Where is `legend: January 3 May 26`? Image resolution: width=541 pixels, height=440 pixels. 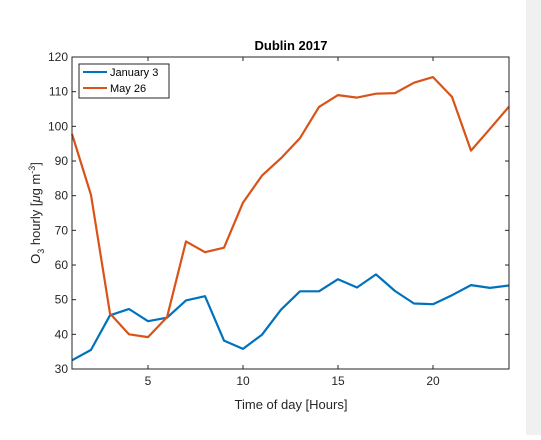 legend: January 3 May 26 is located at coordinates (124, 81).